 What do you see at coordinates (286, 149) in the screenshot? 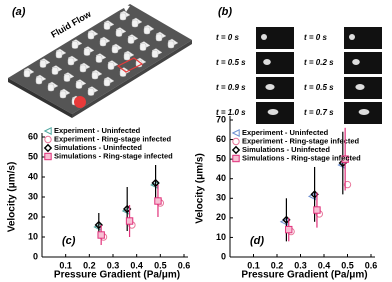
I see `legend-label: Simulations - Uninfected` at bounding box center [286, 149].